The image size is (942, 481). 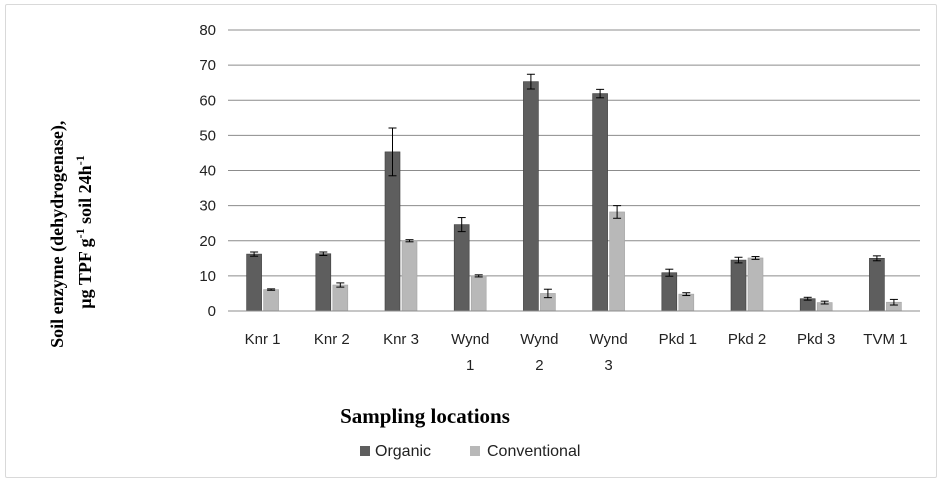 I want to click on legend: Organic Conventional, so click(x=470, y=451).